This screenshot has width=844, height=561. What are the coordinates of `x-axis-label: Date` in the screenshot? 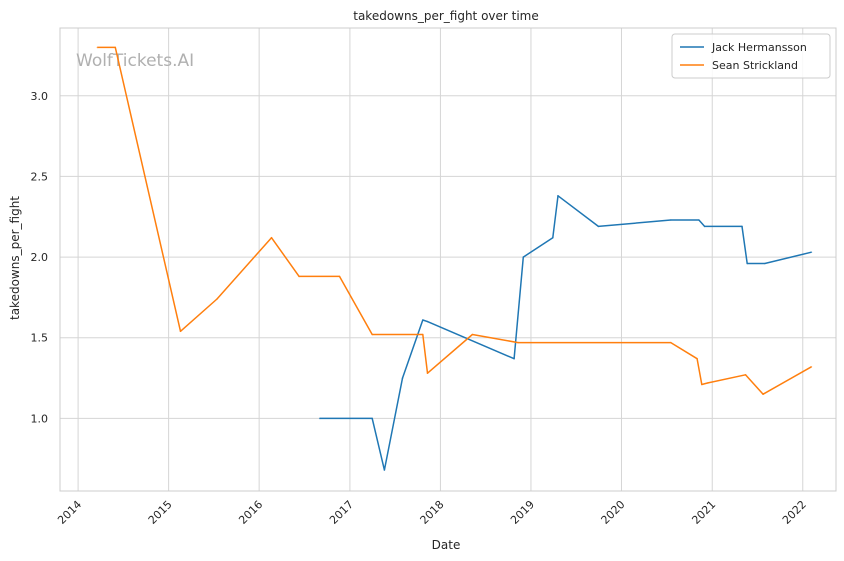 It's located at (446, 545).